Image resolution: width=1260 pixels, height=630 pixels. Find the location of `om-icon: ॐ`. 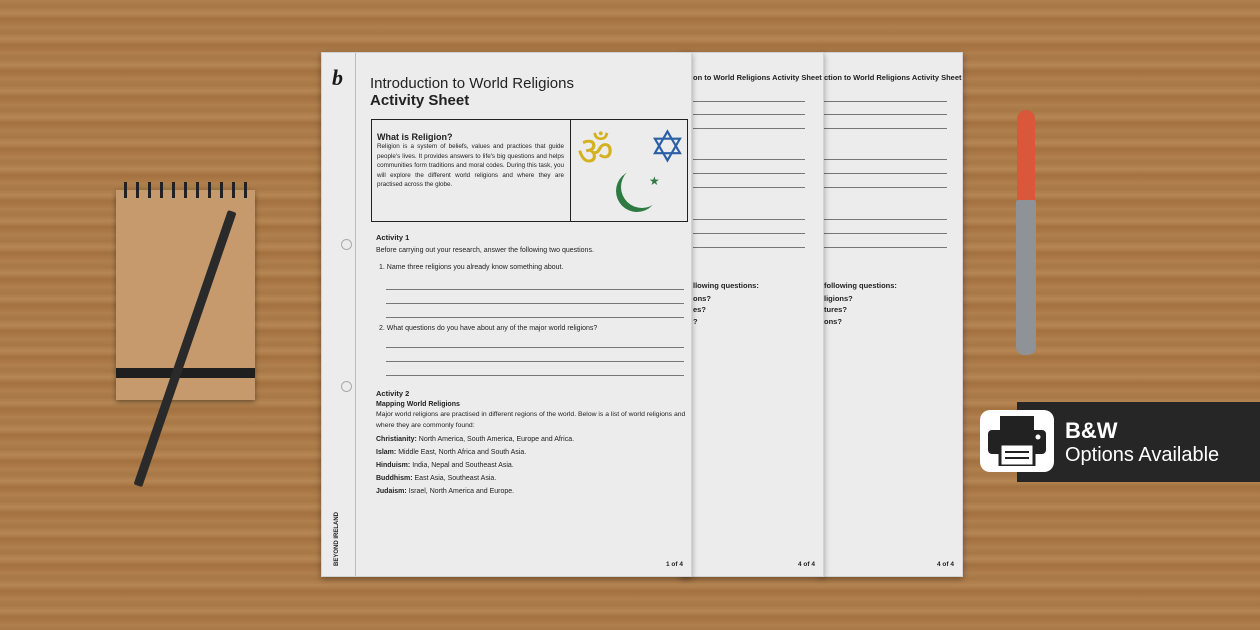

om-icon: ॐ is located at coordinates (595, 152).